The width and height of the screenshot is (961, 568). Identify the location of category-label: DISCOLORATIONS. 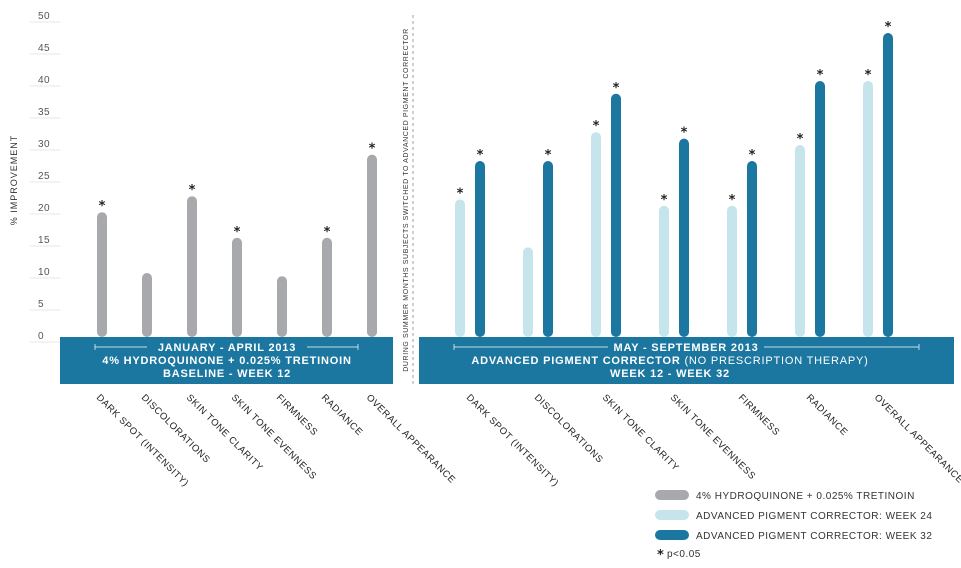
(568, 428).